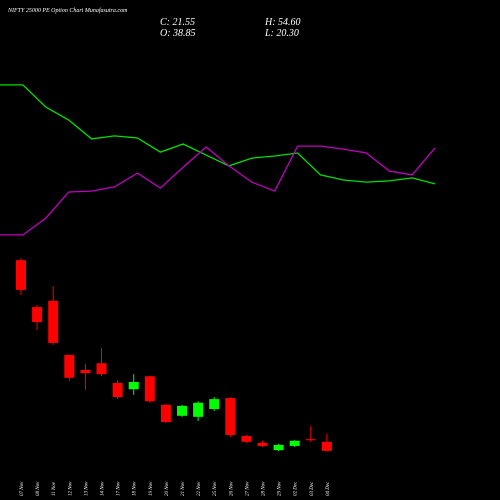  What do you see at coordinates (38, 488) in the screenshot?
I see `x-tick-label: 08 Nov` at bounding box center [38, 488].